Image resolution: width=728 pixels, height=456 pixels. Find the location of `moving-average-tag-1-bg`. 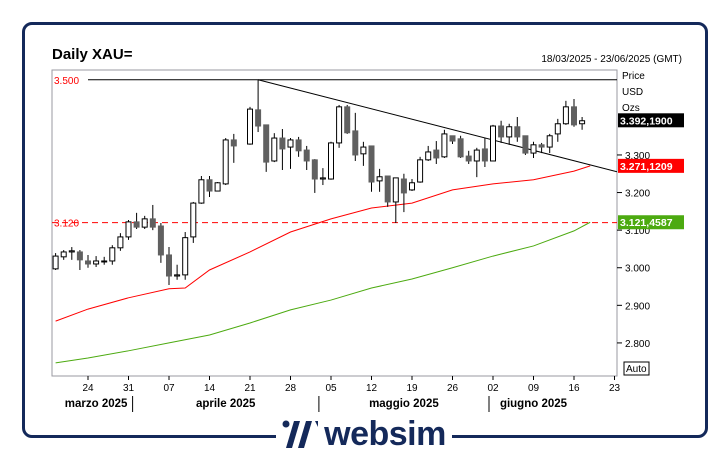

moving-average-tag-1-bg is located at coordinates (651, 222).